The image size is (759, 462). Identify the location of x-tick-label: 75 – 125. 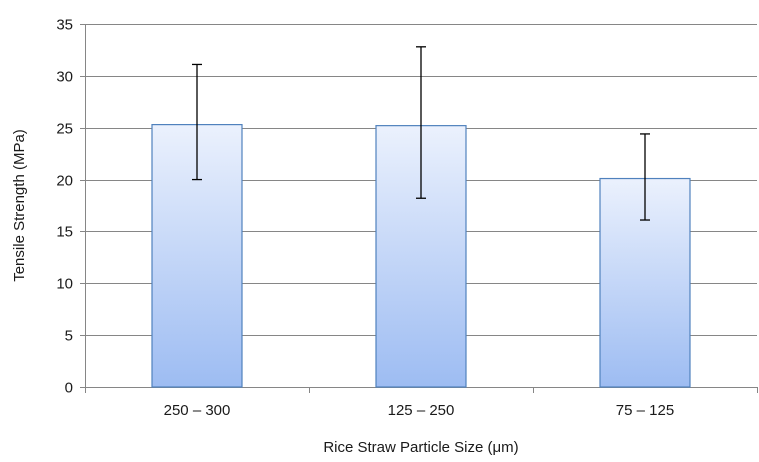
(645, 410).